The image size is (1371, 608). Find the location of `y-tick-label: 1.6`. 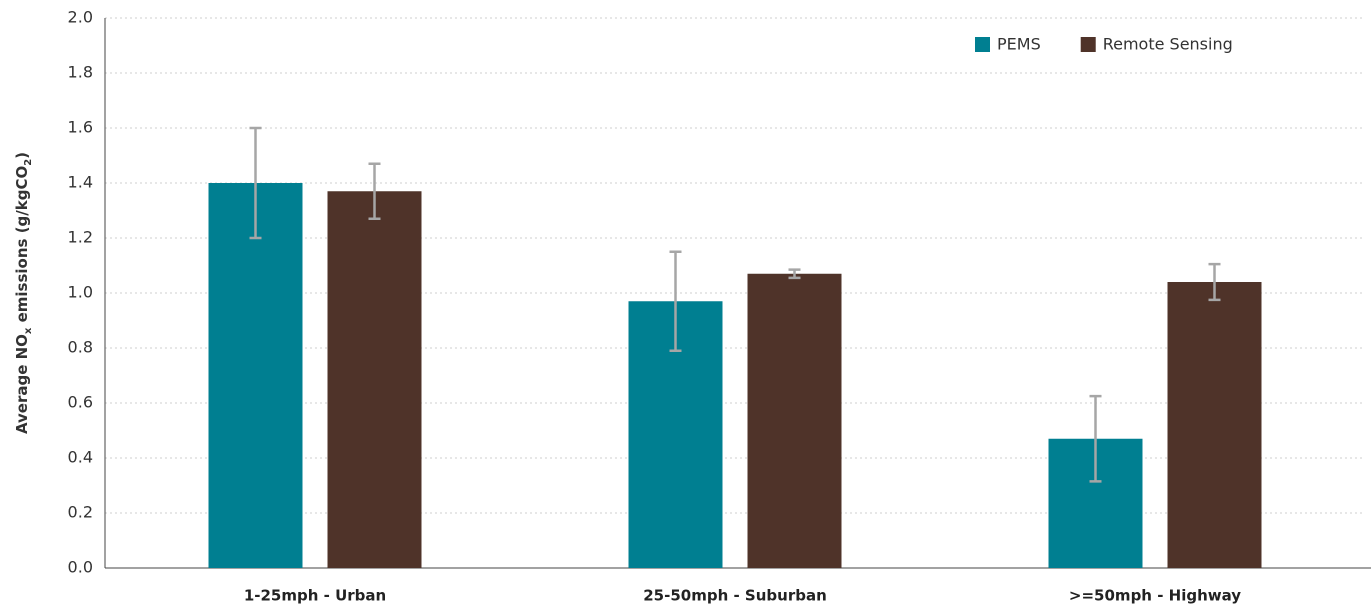

y-tick-label: 1.6 is located at coordinates (80, 127).